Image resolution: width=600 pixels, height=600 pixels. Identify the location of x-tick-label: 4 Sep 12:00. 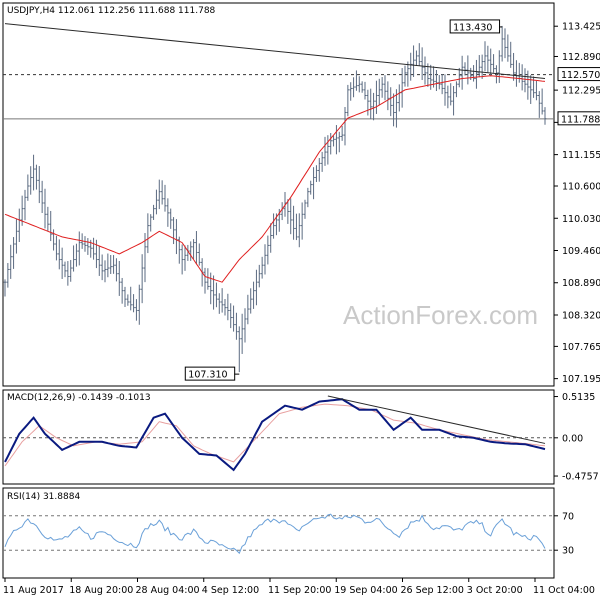
(230, 590).